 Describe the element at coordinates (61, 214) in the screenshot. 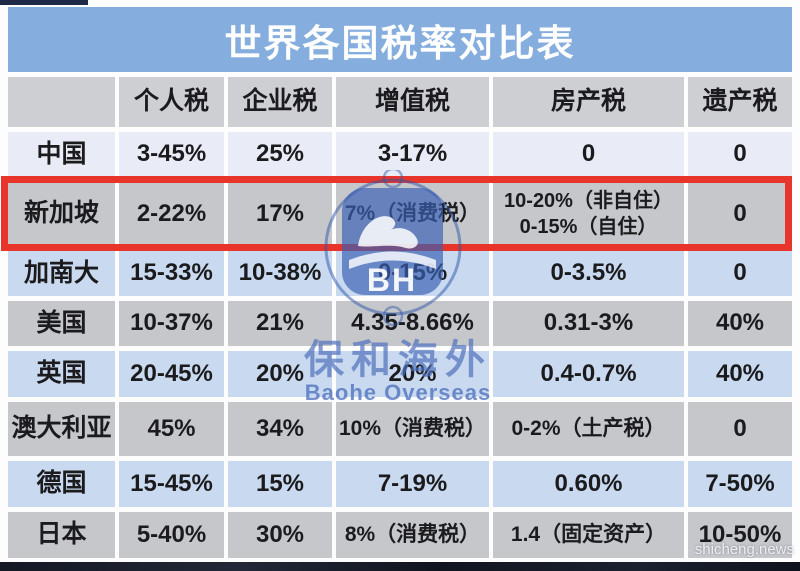

I see `country-cell-highlighted: 新加坡` at that location.